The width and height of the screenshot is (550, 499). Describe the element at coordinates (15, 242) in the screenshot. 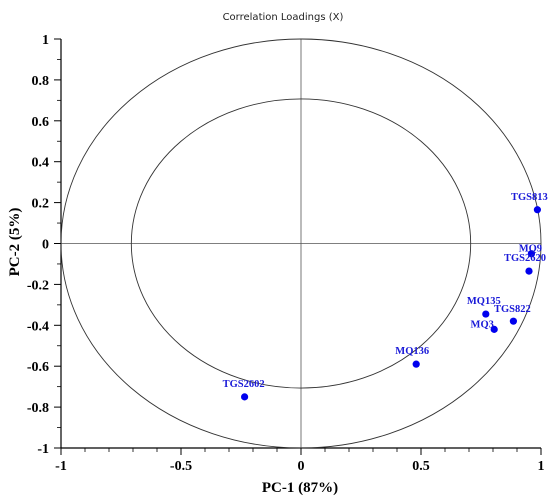

I see `y-axis-label: PC-2 (5%)` at that location.